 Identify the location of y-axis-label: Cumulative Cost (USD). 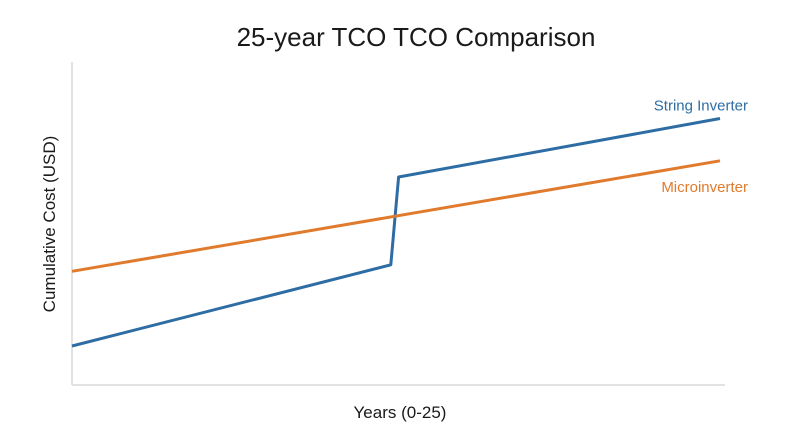
(49, 224).